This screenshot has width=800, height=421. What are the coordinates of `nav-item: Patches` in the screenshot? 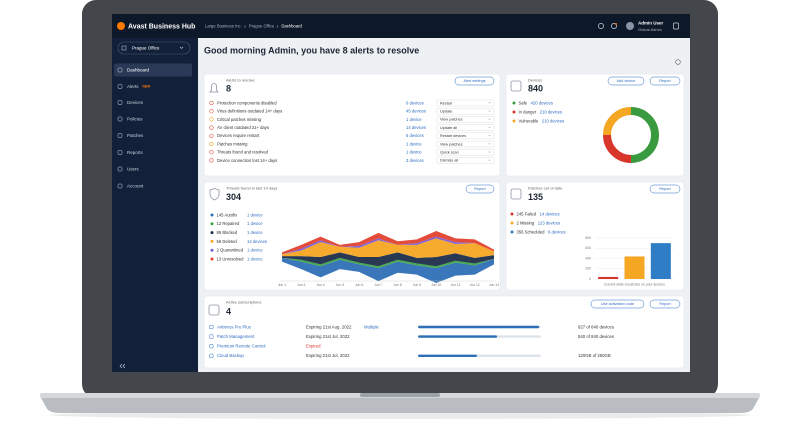 It's located at (135, 135).